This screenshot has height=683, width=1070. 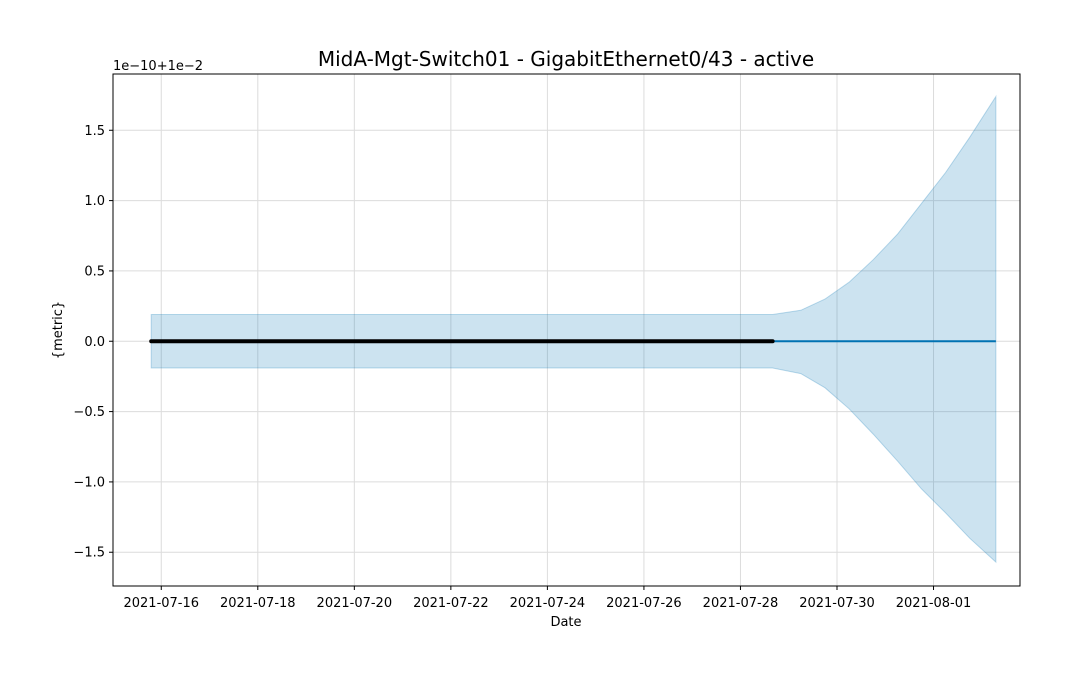 I want to click on x-axis-label: Date, so click(x=565, y=622).